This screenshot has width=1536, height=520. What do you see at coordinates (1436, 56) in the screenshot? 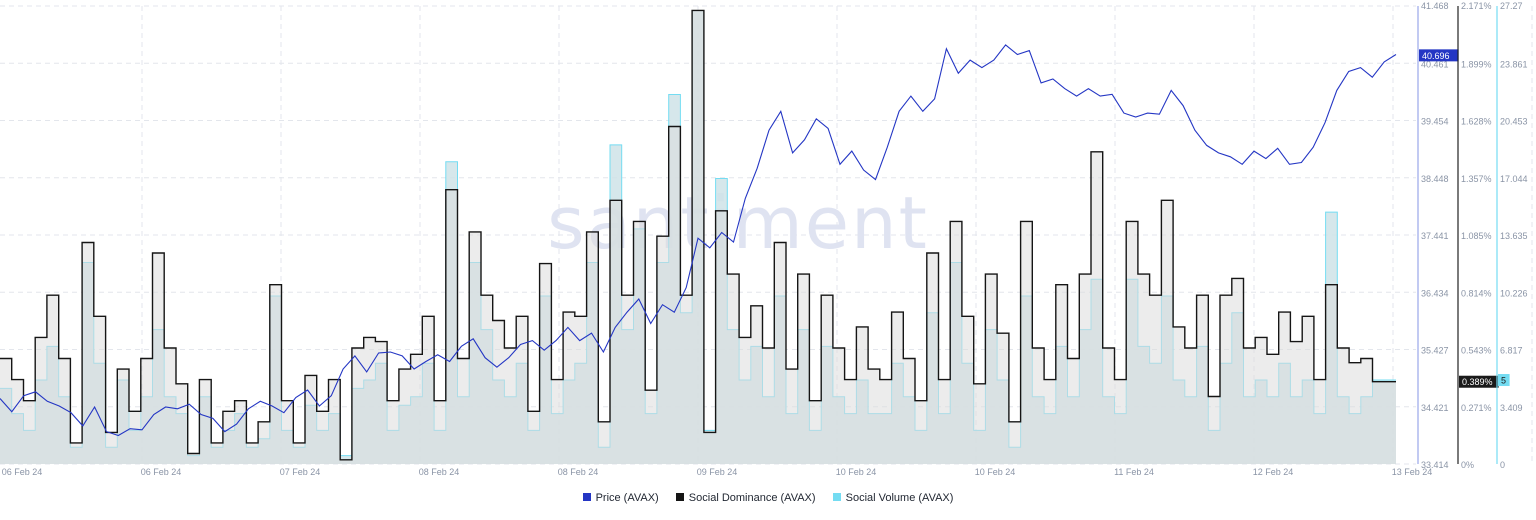
I see `price-current-value: 40.696` at bounding box center [1436, 56].